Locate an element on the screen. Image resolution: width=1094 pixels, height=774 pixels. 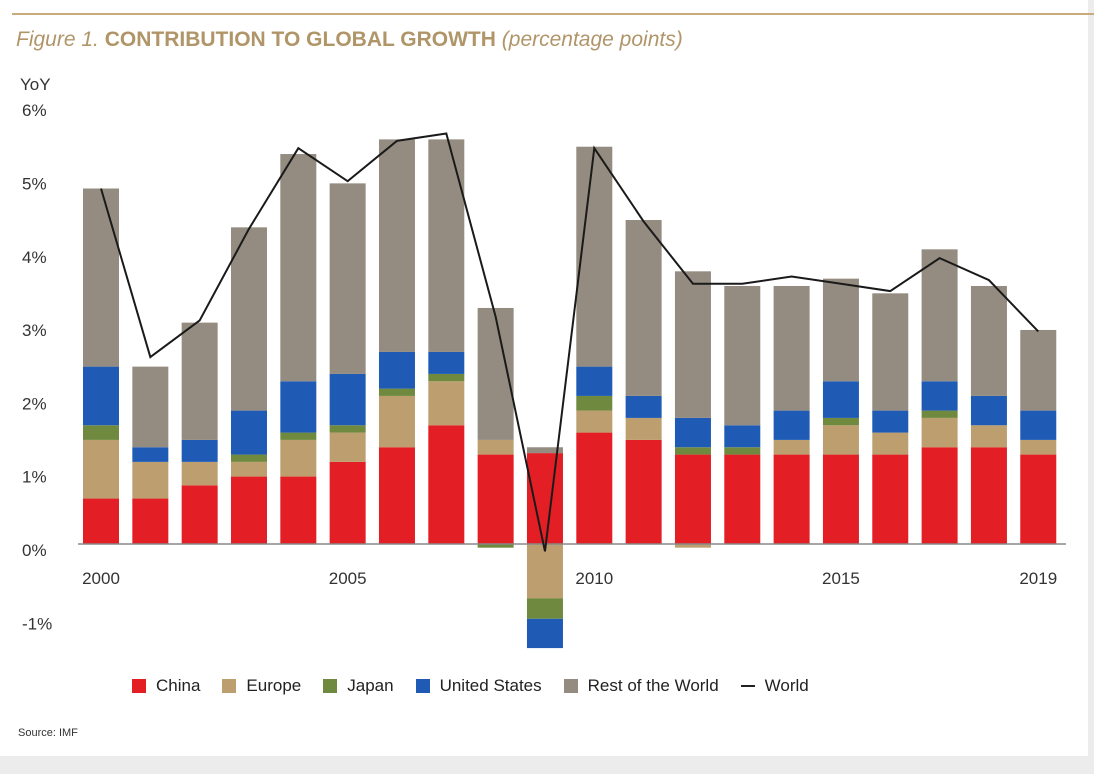
y-tick-label: 3% is located at coordinates (34, 330).